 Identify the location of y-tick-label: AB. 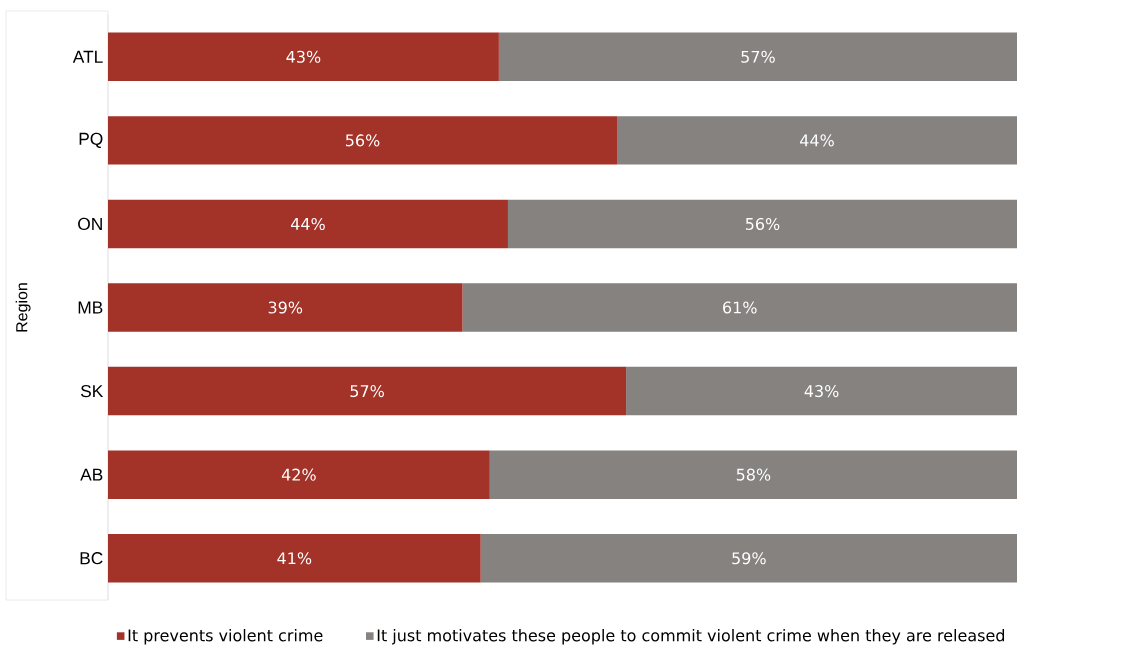
(91, 474).